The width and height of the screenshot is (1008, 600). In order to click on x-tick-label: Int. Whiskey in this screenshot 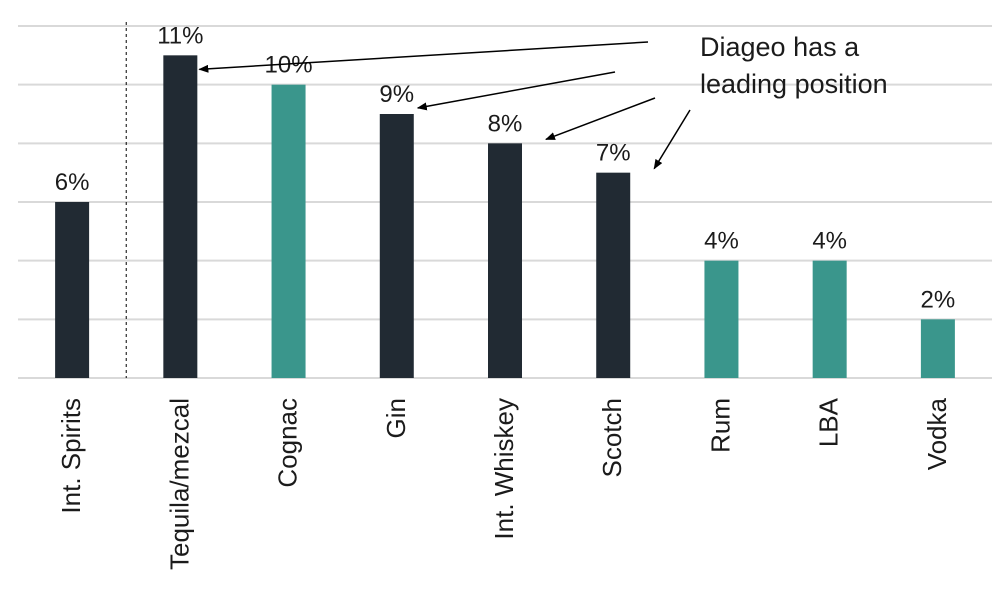, I will do `click(504, 469)`.